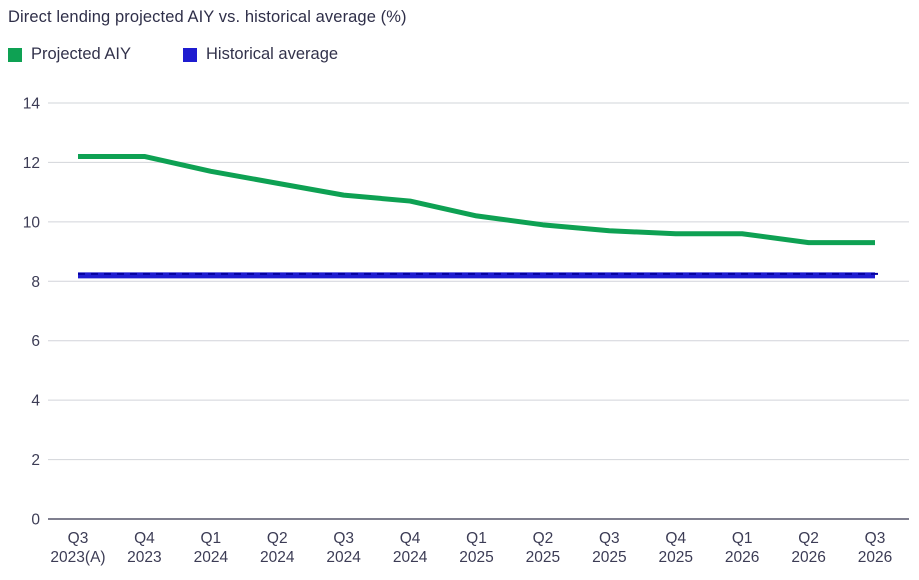 This screenshot has width=919, height=580. I want to click on y-axis-label: 6, so click(35, 341).